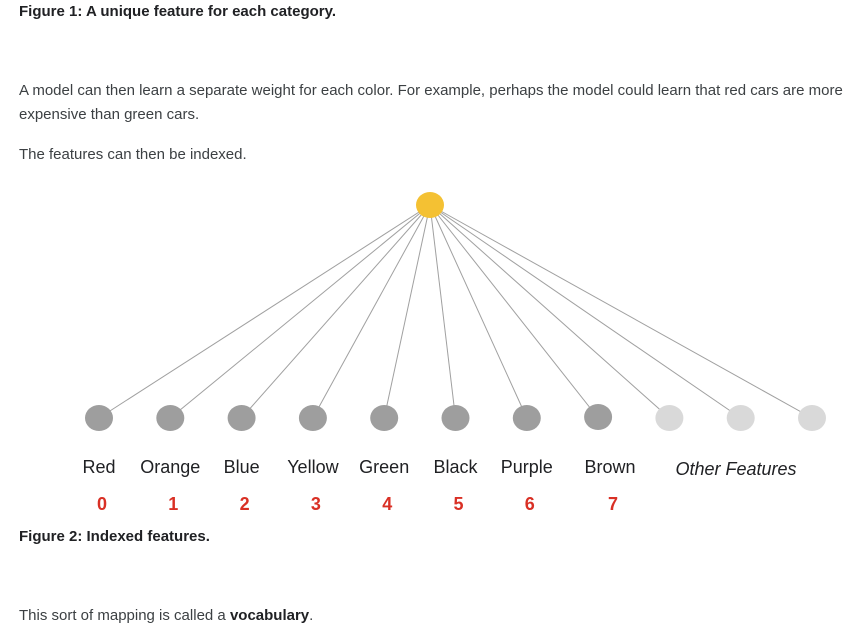 This screenshot has width=866, height=628. I want to click on feature-label-brown: Brown, so click(609, 467).